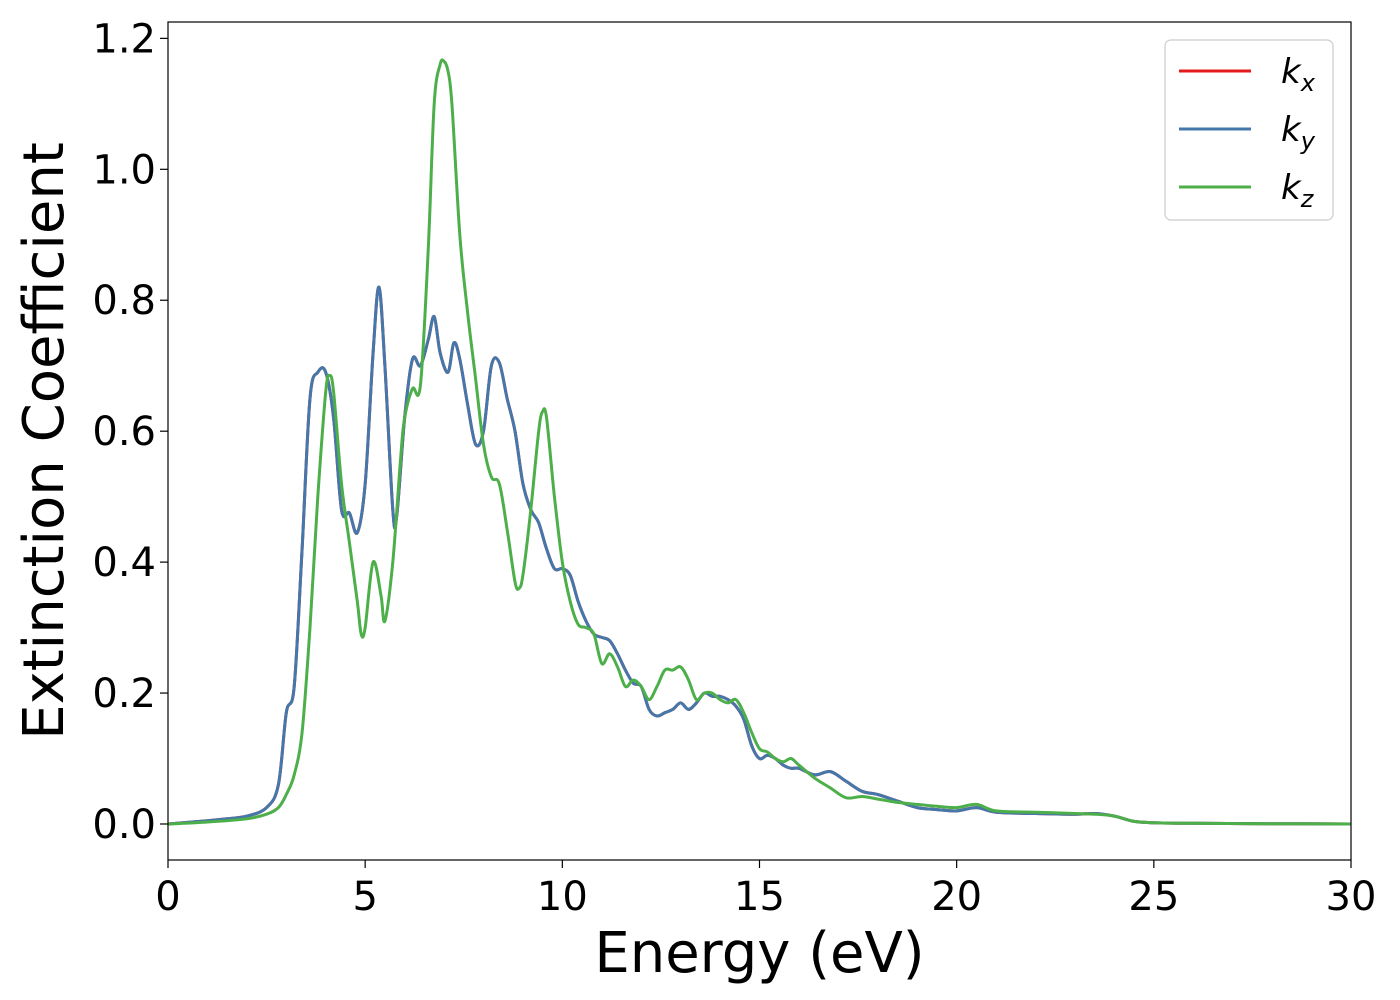 The height and width of the screenshot is (1000, 1400). Describe the element at coordinates (1298, 132) in the screenshot. I see `legend-label-ky: ky` at that location.